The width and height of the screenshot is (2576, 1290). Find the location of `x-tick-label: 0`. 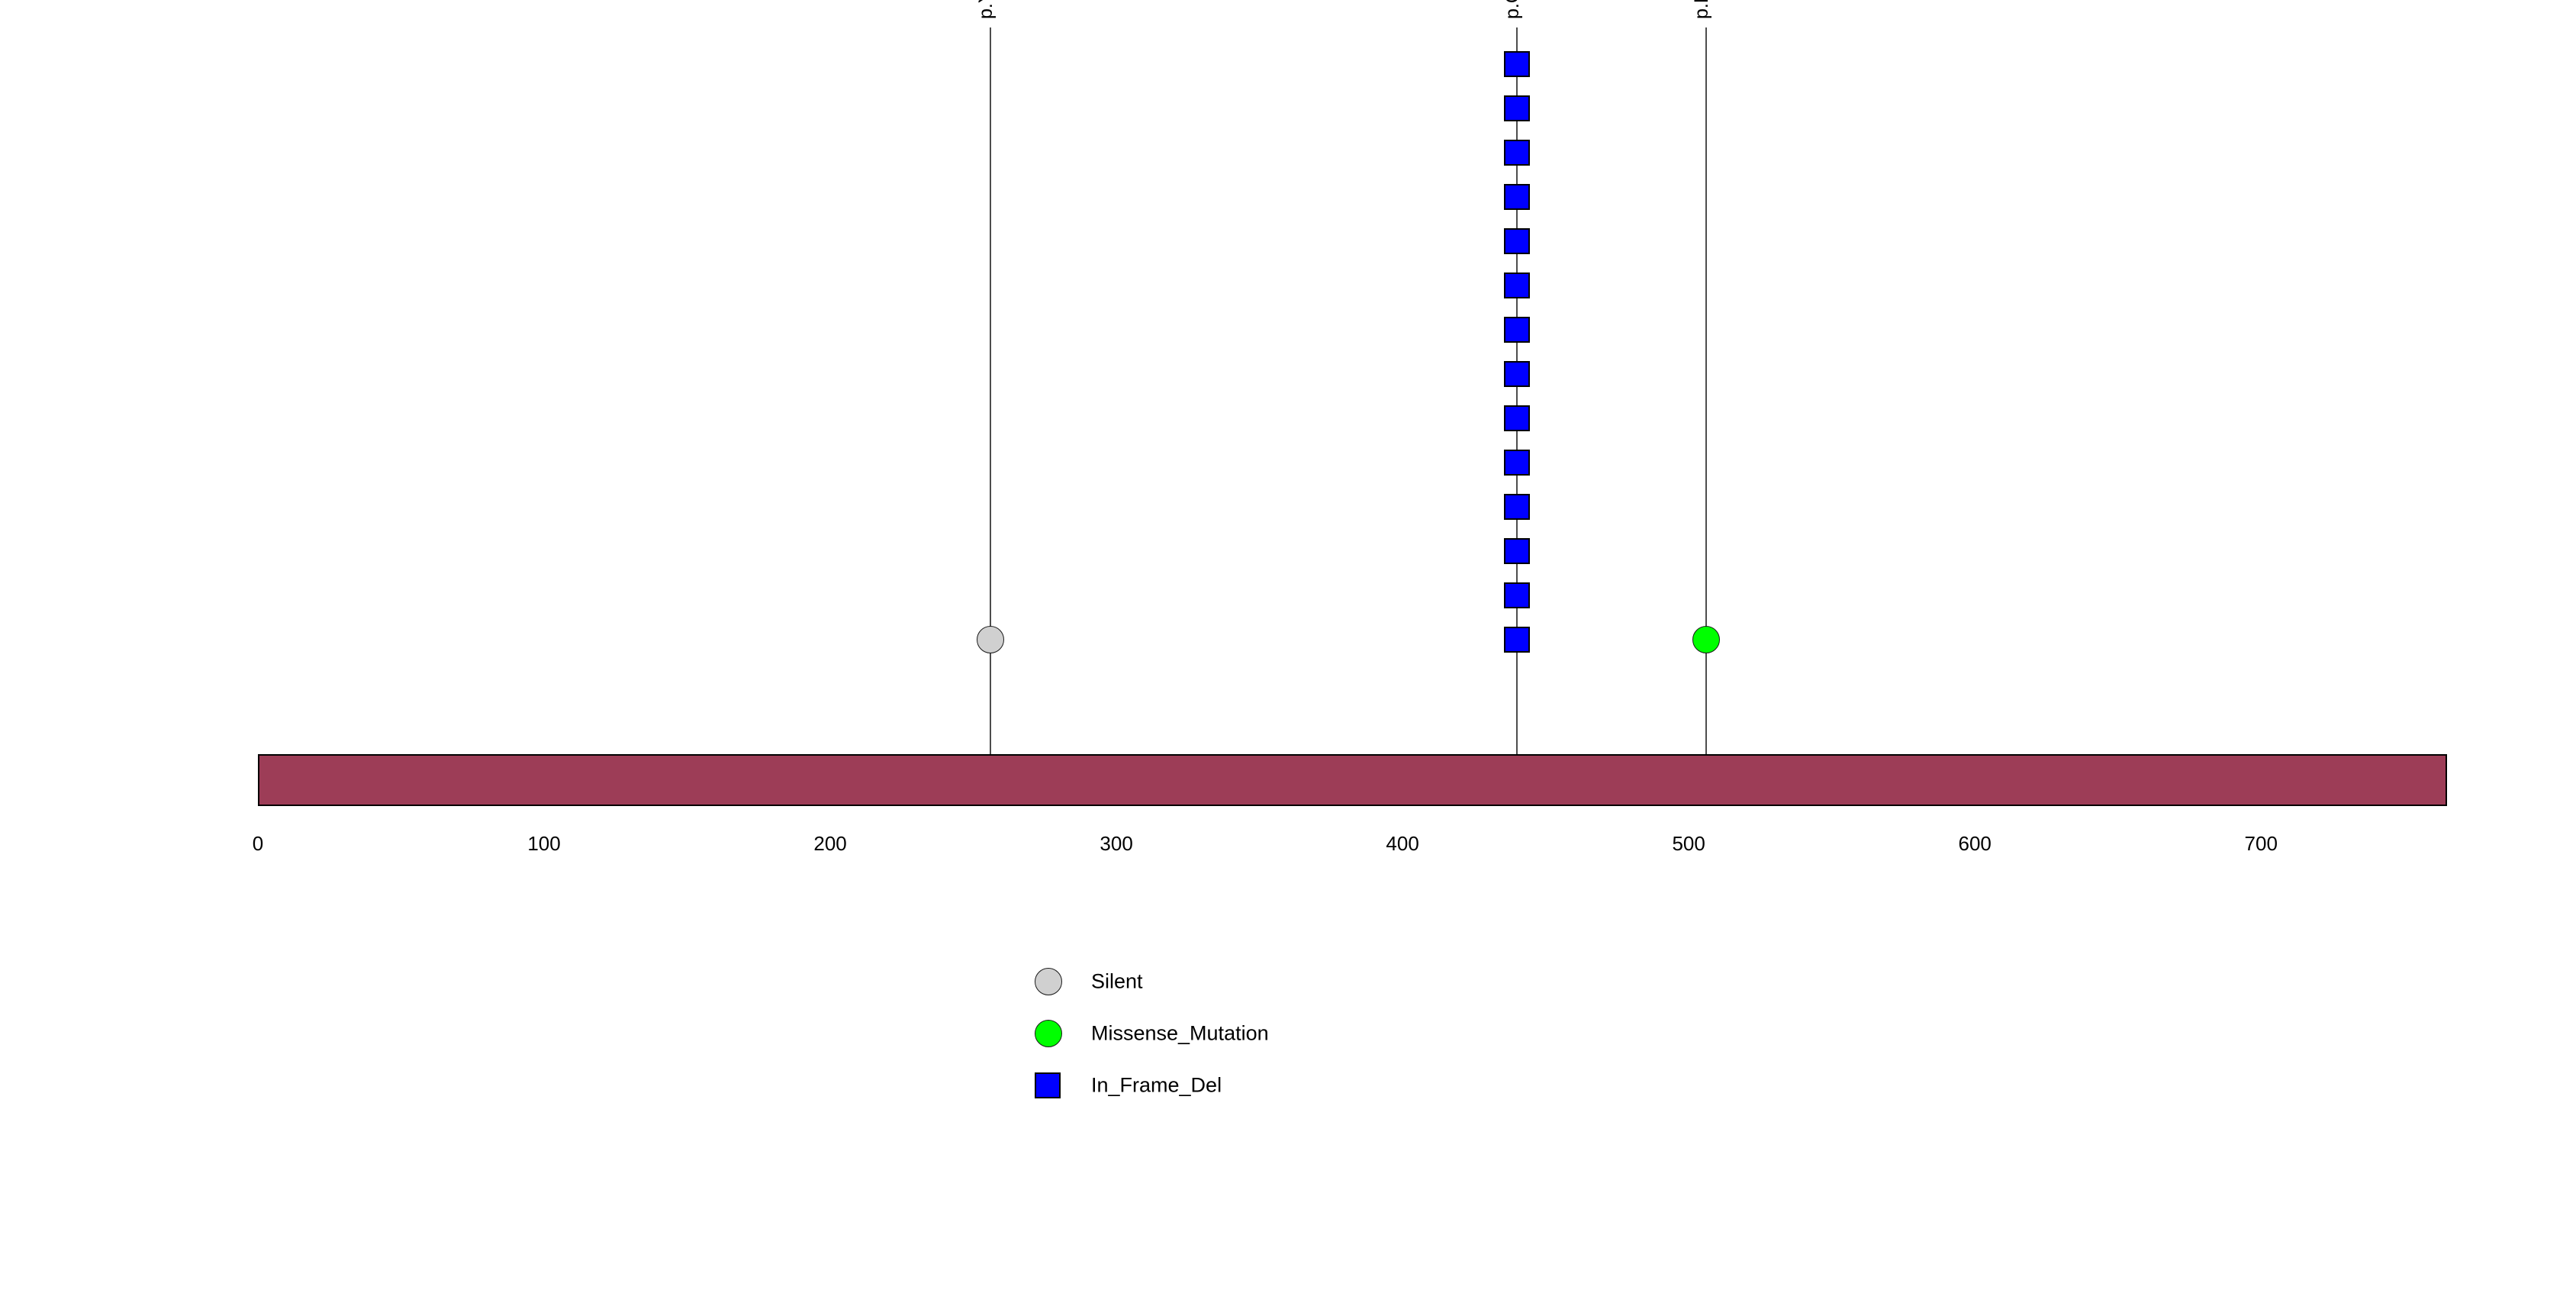

x-tick-label: 0 is located at coordinates (258, 844).